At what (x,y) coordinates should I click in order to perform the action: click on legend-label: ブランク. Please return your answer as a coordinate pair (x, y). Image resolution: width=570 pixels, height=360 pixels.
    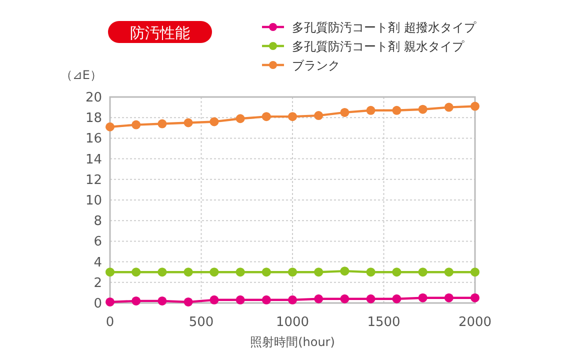
    Looking at the image, I should click on (316, 65).